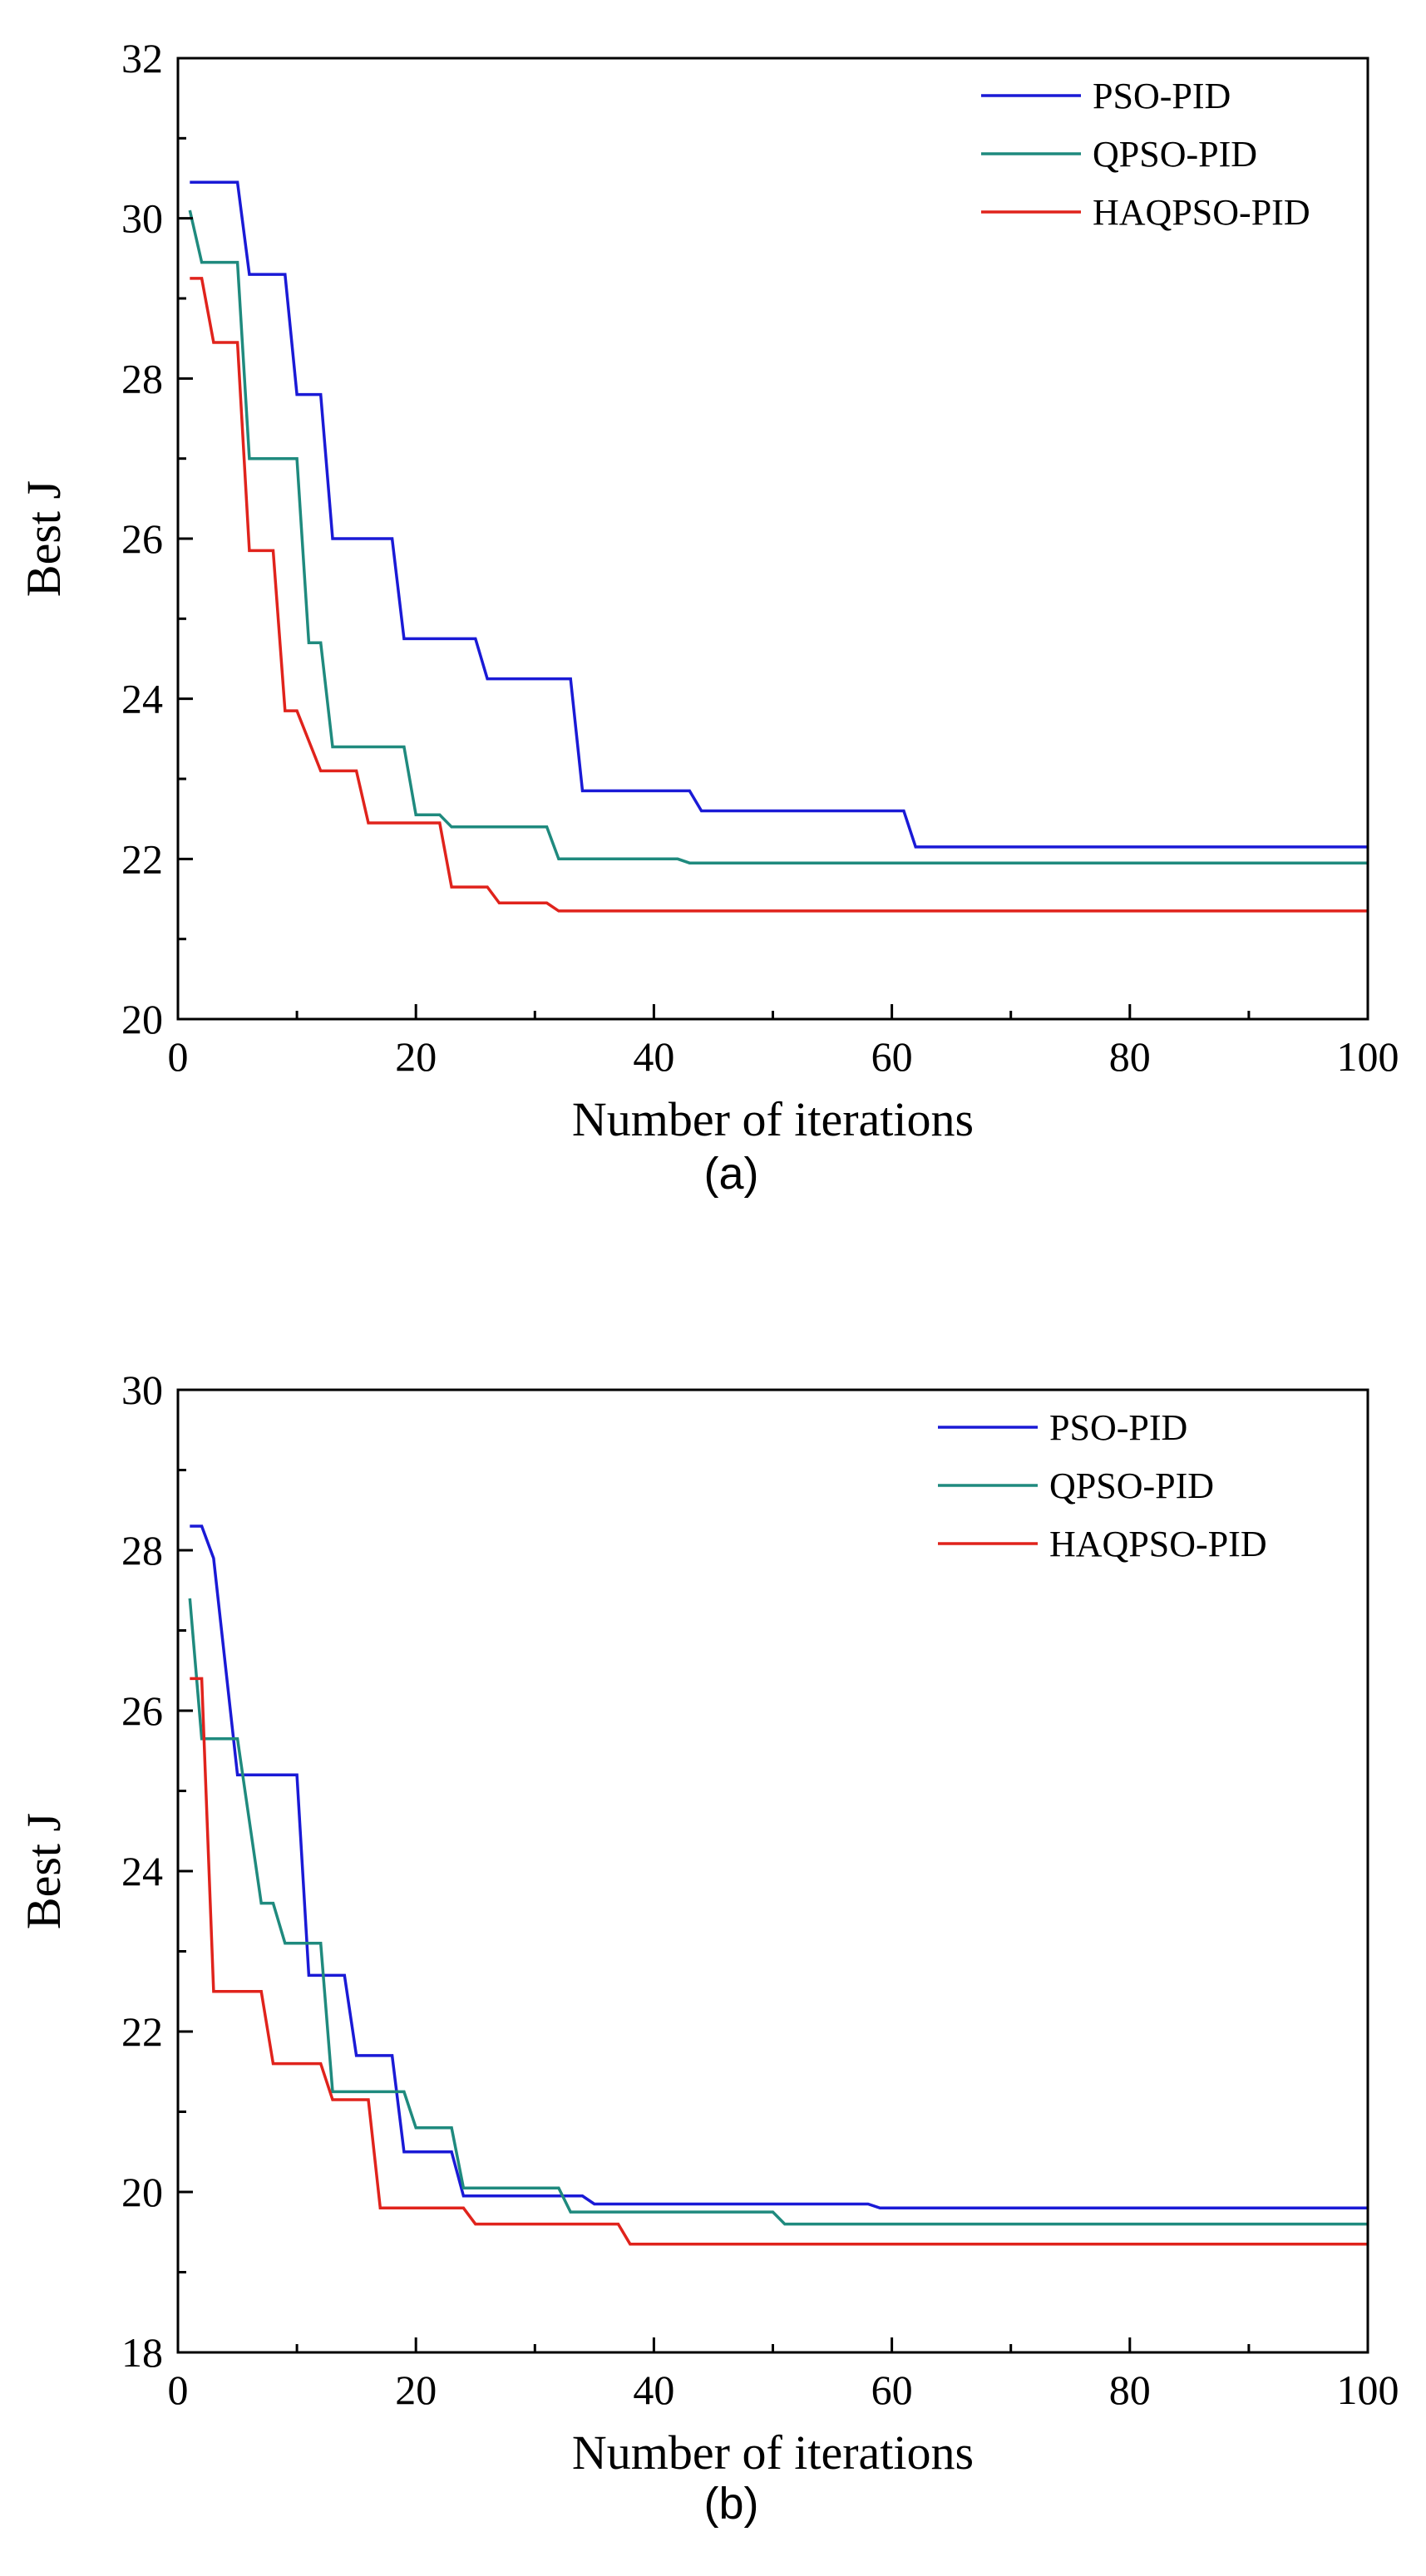 Image resolution: width=1426 pixels, height=2576 pixels. I want to click on panel-label-b: (b), so click(731, 2504).